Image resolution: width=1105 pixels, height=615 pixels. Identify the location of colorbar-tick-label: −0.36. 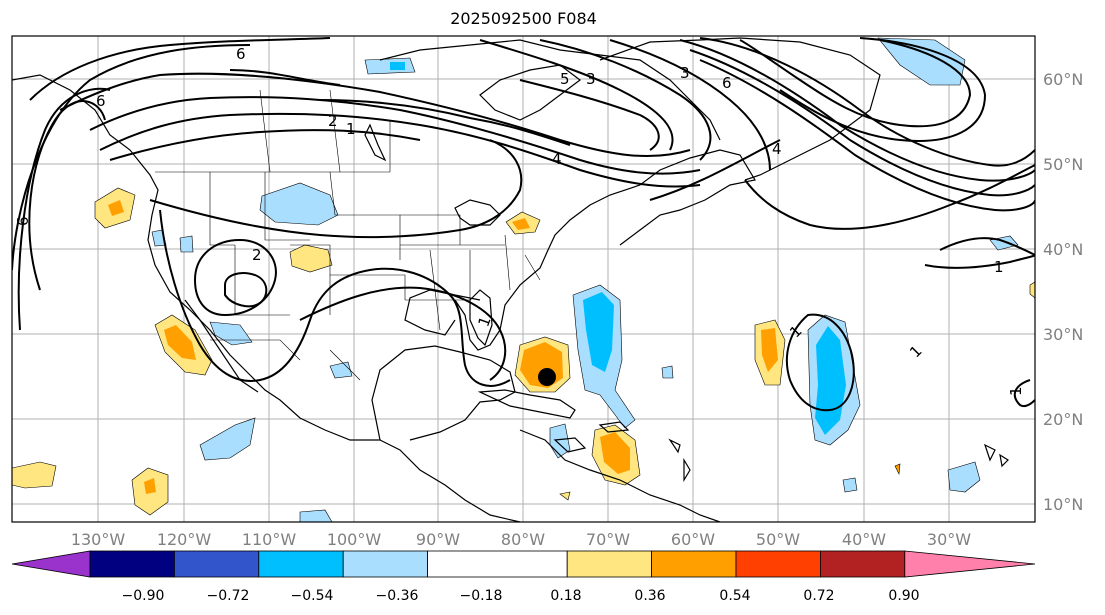
(397, 596).